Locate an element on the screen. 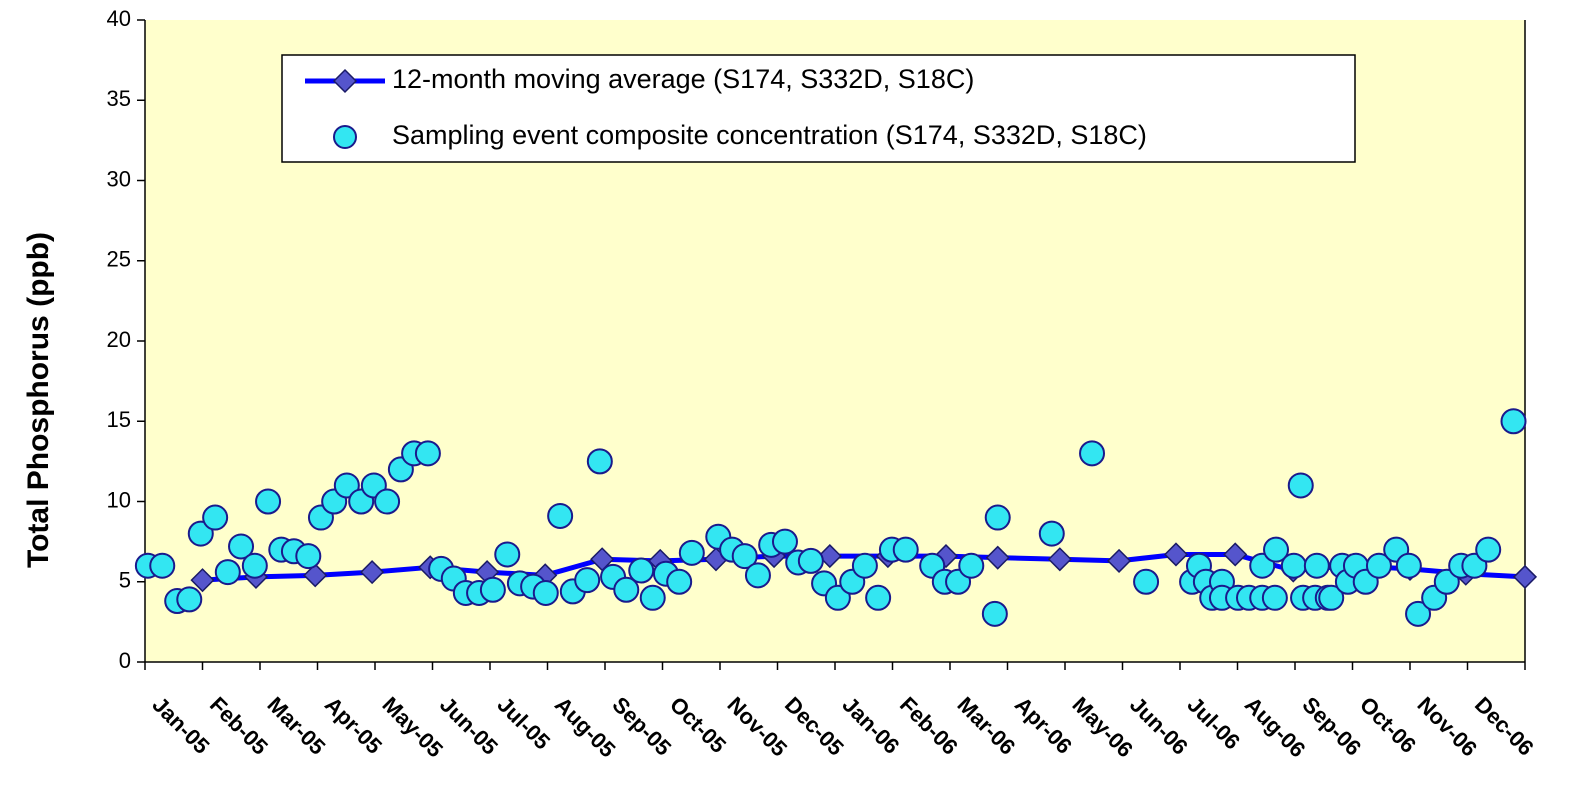 The height and width of the screenshot is (797, 1592). y-tick-label: 15 is located at coordinates (119, 419).